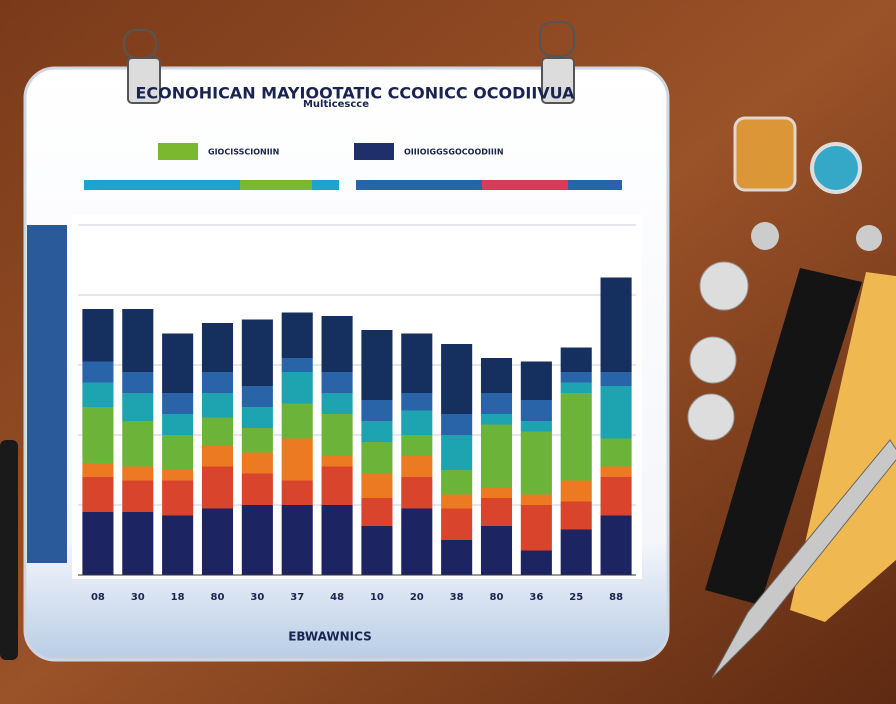 The width and height of the screenshot is (896, 704). What do you see at coordinates (218, 597) in the screenshot?
I see `x-tick-label: 80` at bounding box center [218, 597].